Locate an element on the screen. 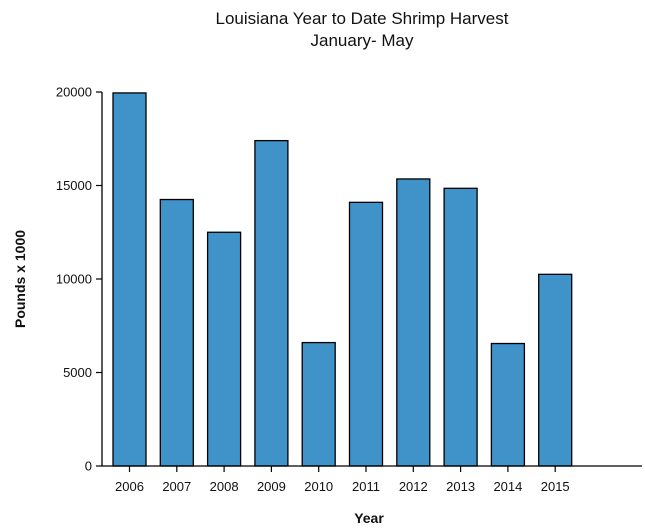 The width and height of the screenshot is (645, 529). bar-2014 is located at coordinates (508, 404).